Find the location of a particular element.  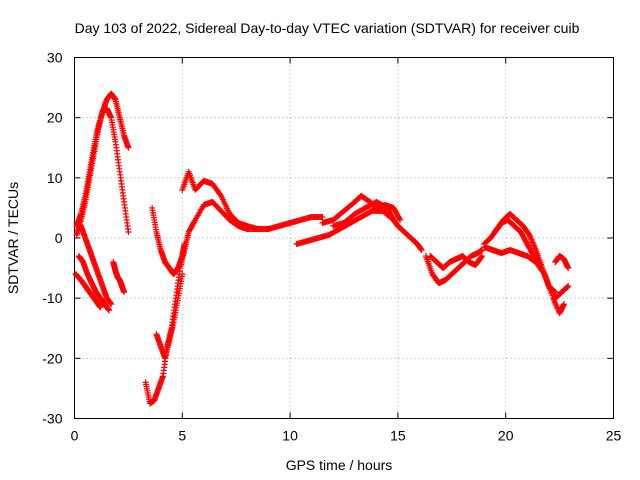

y-tick-label: -10 is located at coordinates (52, 298).